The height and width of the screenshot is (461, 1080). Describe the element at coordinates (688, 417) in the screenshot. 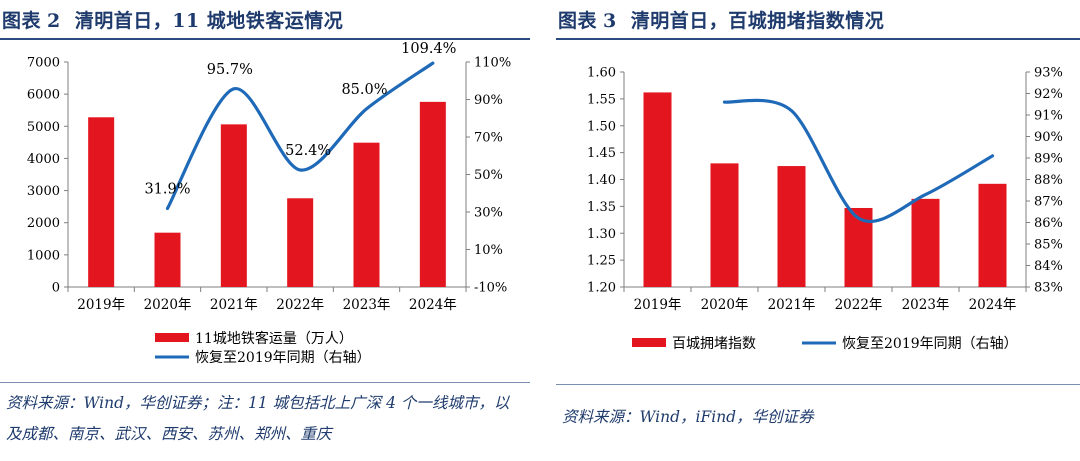

I see `figure-3-source: 资料来源：Wind，iFind，华创证券` at that location.